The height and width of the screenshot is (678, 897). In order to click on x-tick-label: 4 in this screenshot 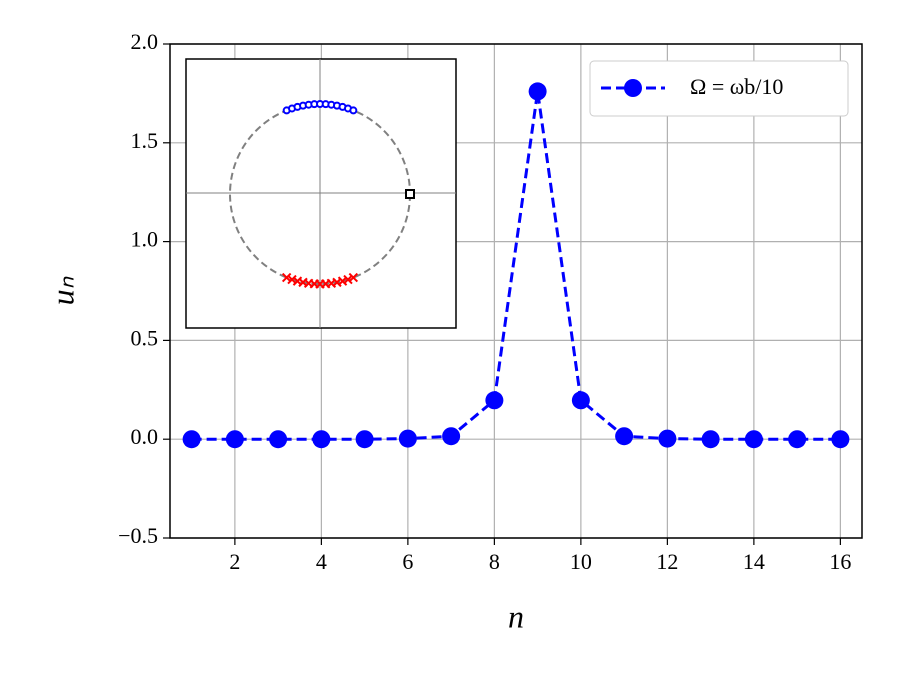, I will do `click(321, 561)`.